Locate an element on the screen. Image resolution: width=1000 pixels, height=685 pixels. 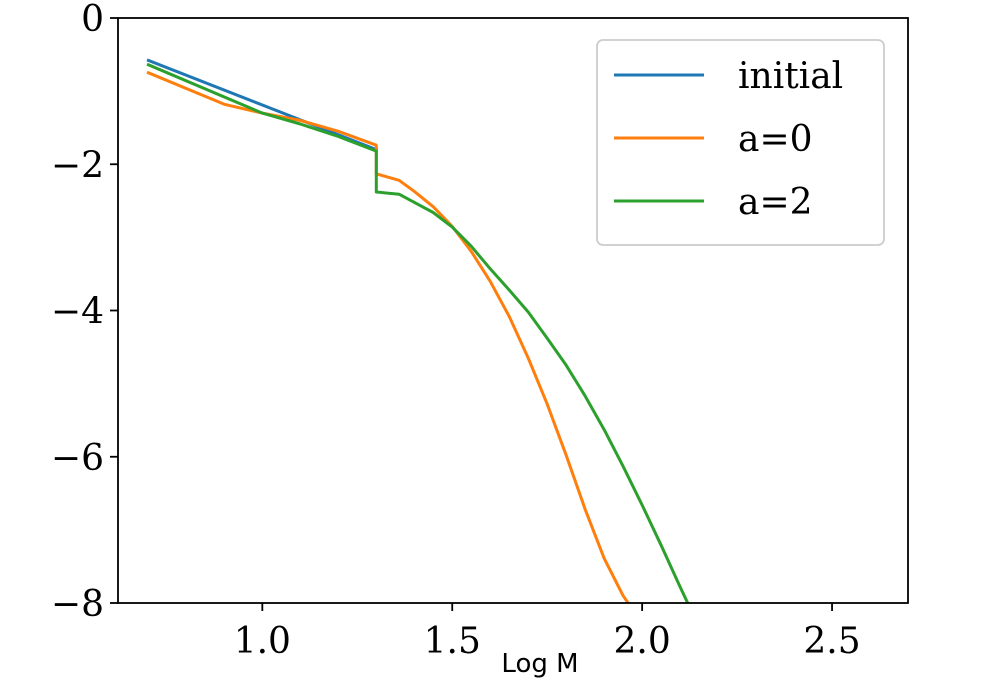
y-tick-label: −2 is located at coordinates (77, 165).